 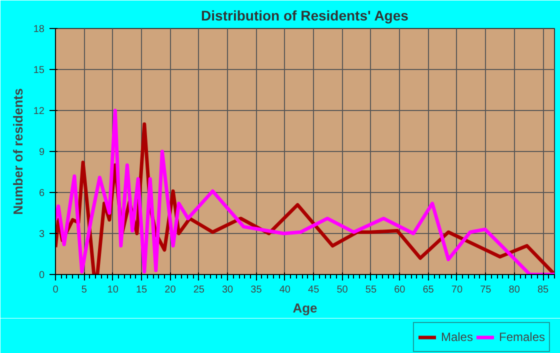 I want to click on y-tick-label: 9, so click(x=41, y=152).